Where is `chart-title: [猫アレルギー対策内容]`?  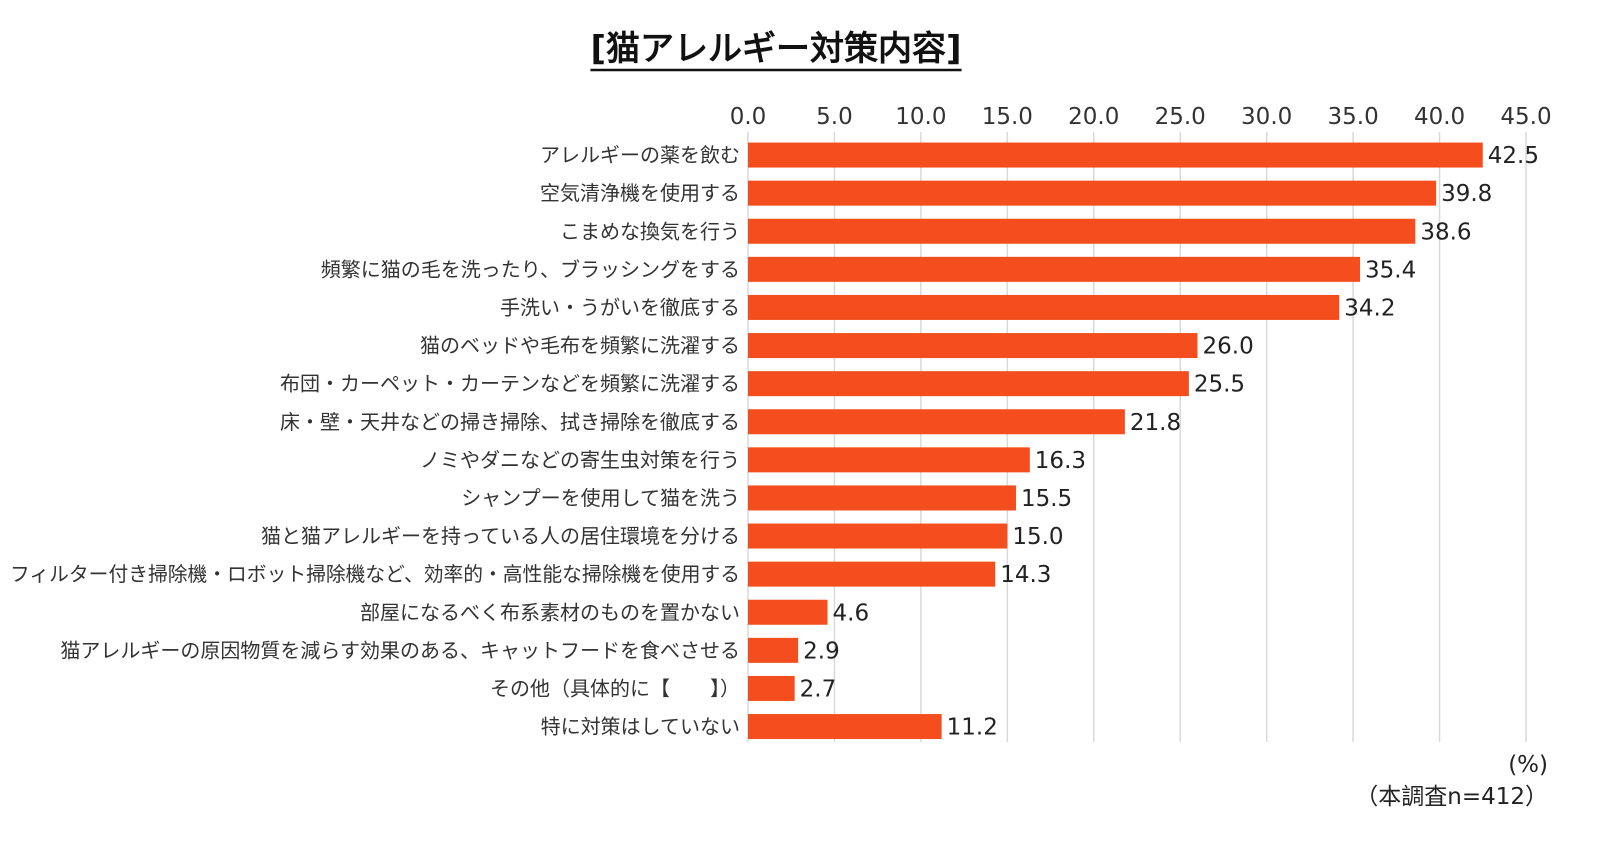
chart-title: [猫アレルギー対策内容] is located at coordinates (775, 49).